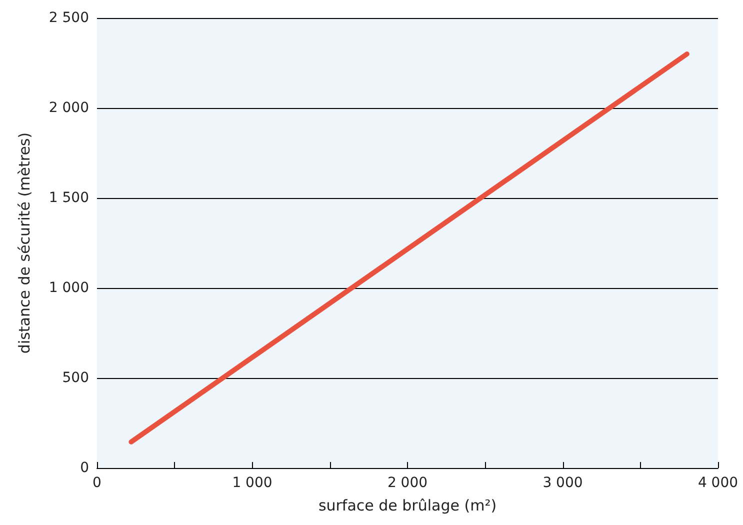 The height and width of the screenshot is (525, 743). What do you see at coordinates (25, 243) in the screenshot?
I see `y-axis-title: distance de sécurité (mètres)` at bounding box center [25, 243].